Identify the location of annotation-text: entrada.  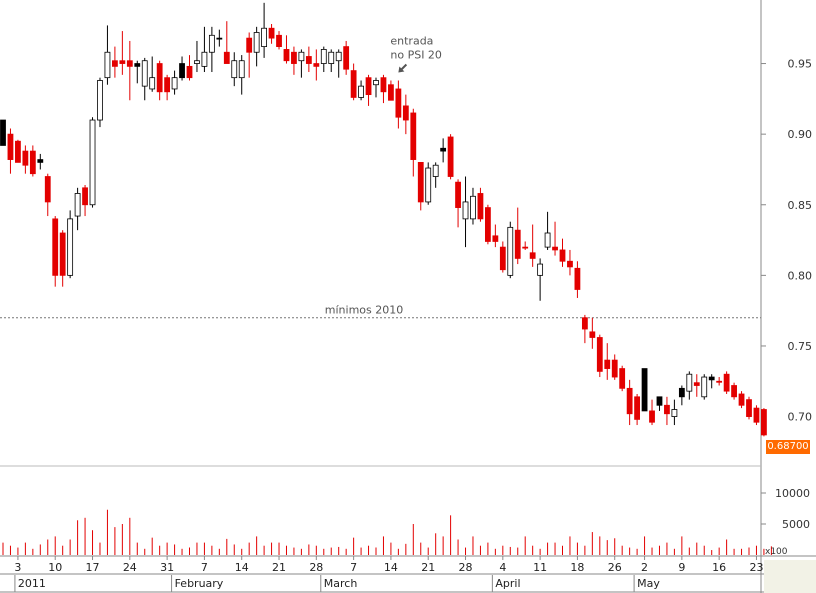
(411, 40).